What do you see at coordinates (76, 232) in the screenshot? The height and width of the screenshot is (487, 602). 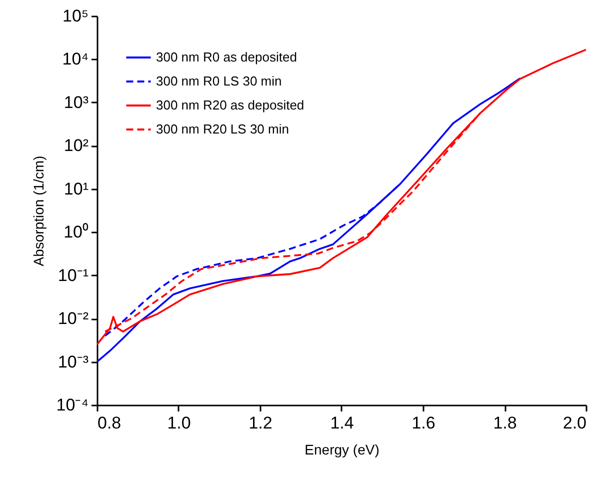 I see `y-tick-label: 10⁰` at bounding box center [76, 232].